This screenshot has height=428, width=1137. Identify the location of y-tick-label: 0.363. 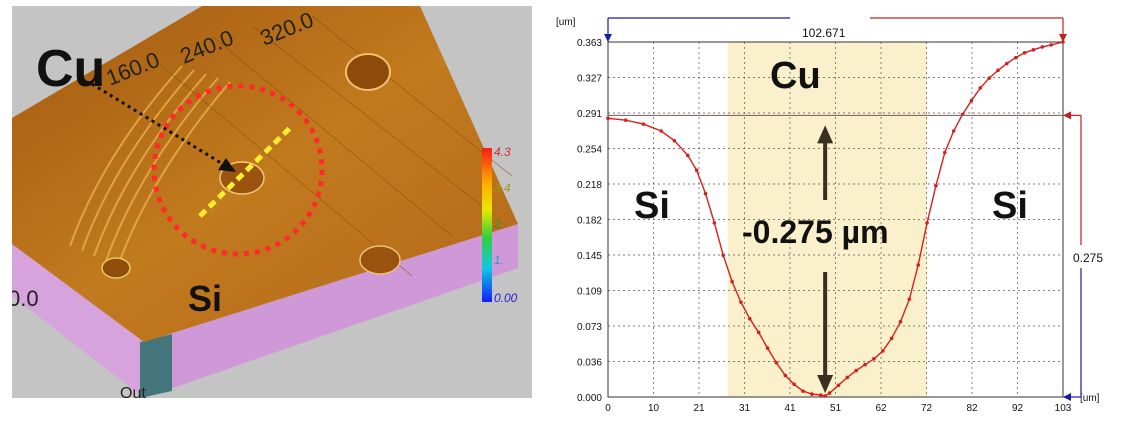
(589, 43).